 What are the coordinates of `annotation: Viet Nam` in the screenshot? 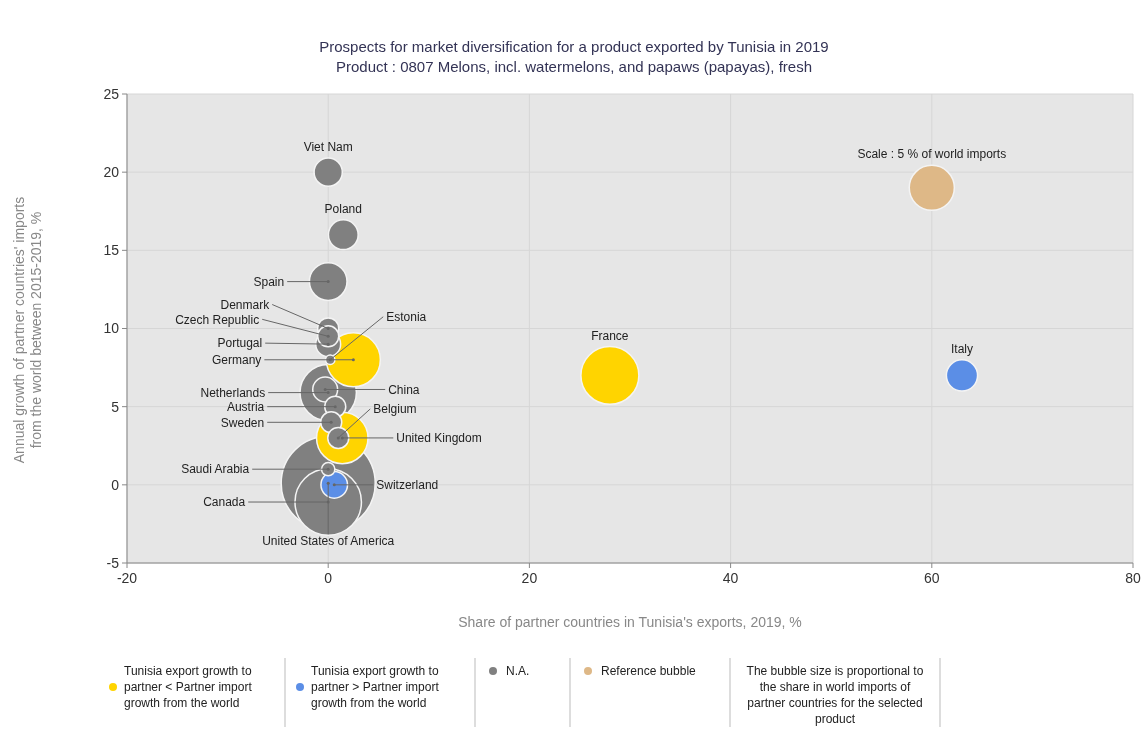 It's located at (328, 147).